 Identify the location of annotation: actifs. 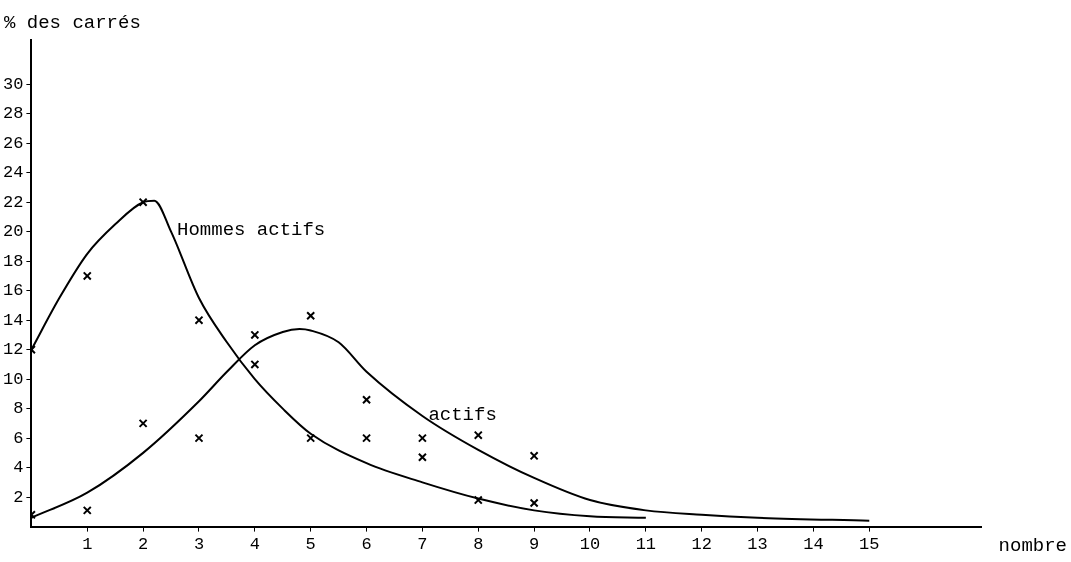
(462, 414).